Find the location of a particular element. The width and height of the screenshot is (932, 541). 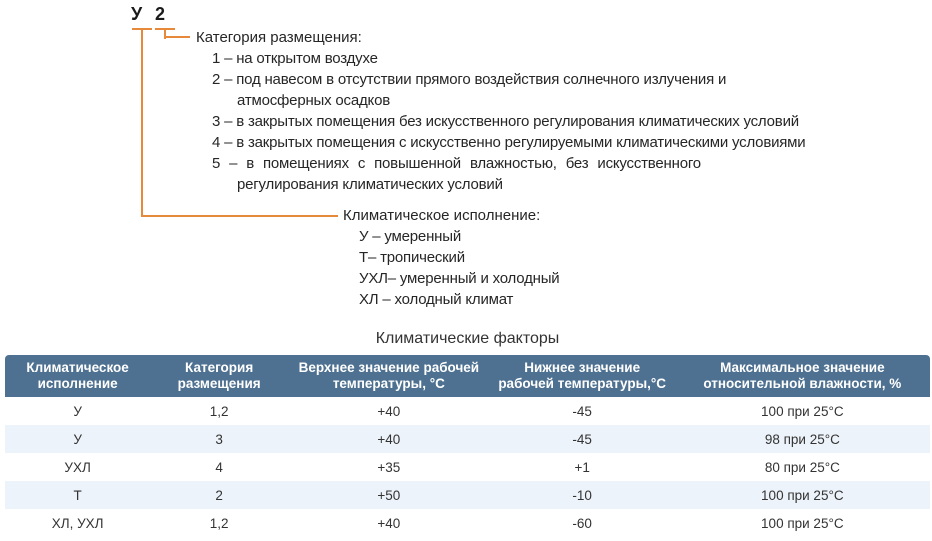

climatic-version-item-hl: ХЛ – холодный климат is located at coordinates (436, 299).